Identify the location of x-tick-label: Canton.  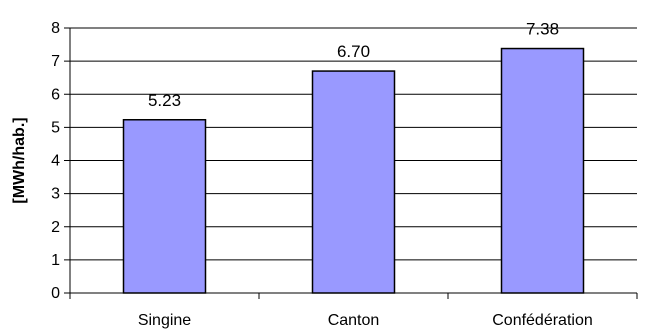
(354, 320).